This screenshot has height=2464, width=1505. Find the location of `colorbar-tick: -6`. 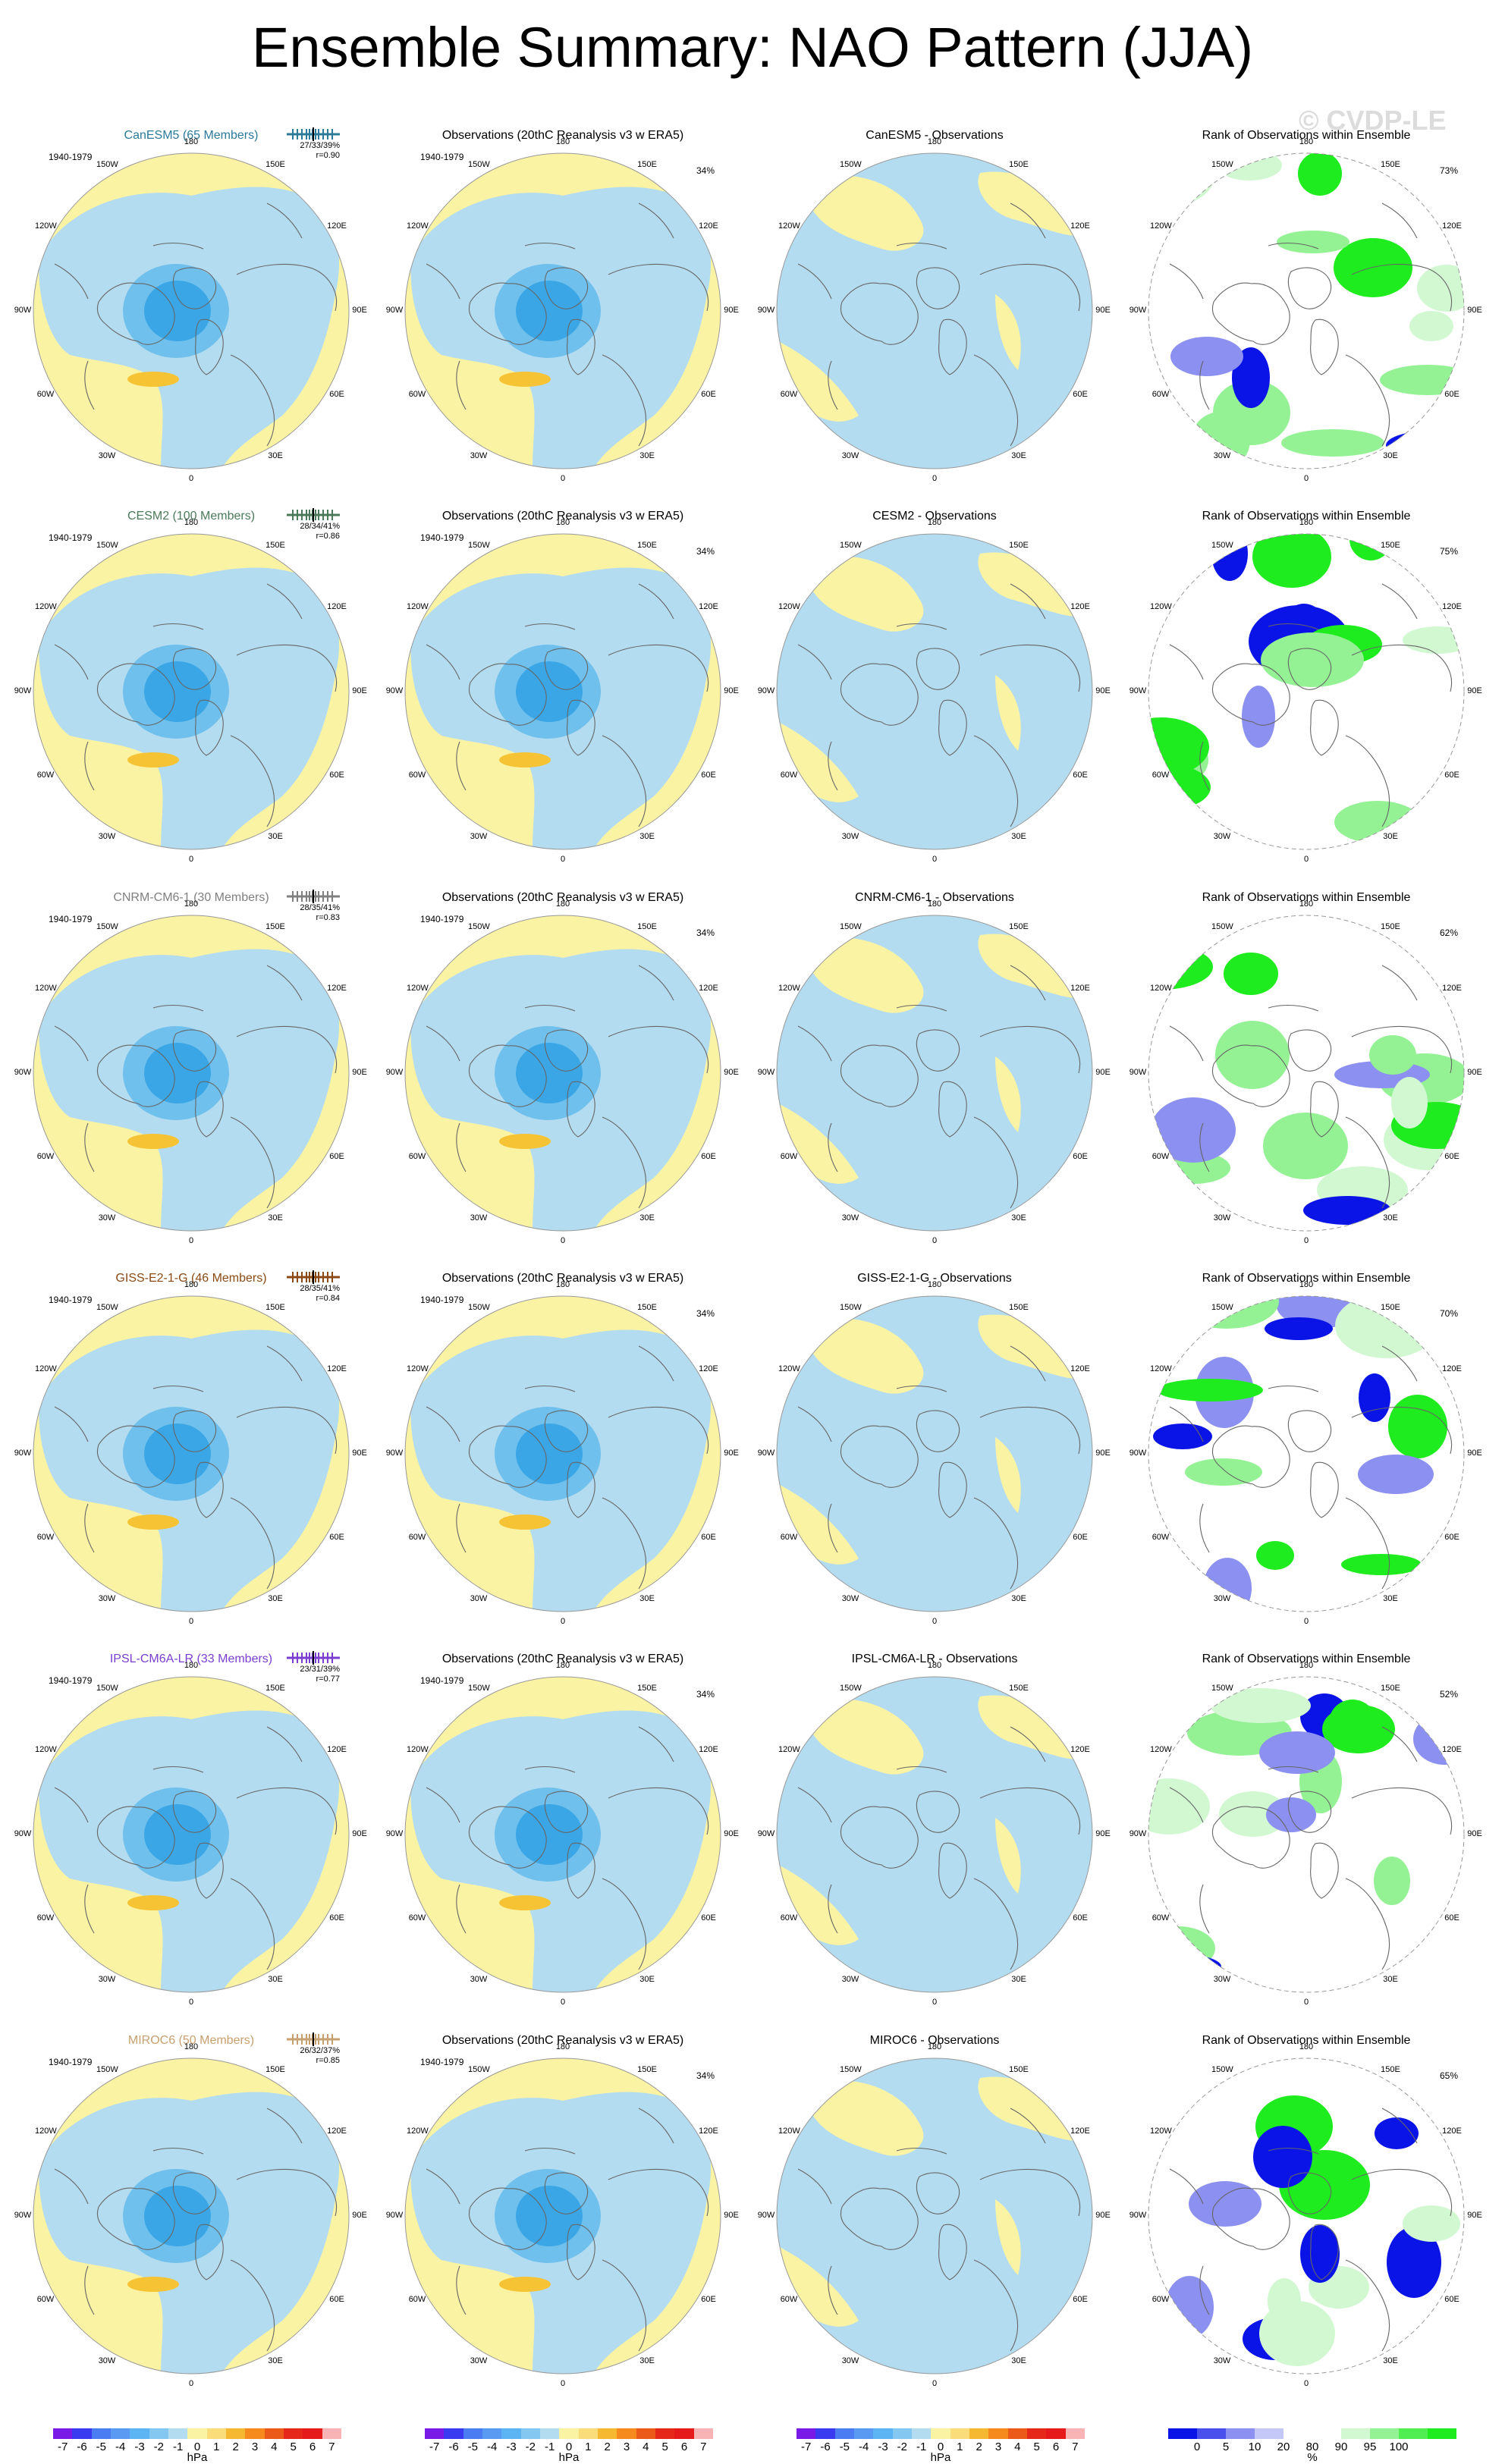

colorbar-tick: -6 is located at coordinates (454, 2446).